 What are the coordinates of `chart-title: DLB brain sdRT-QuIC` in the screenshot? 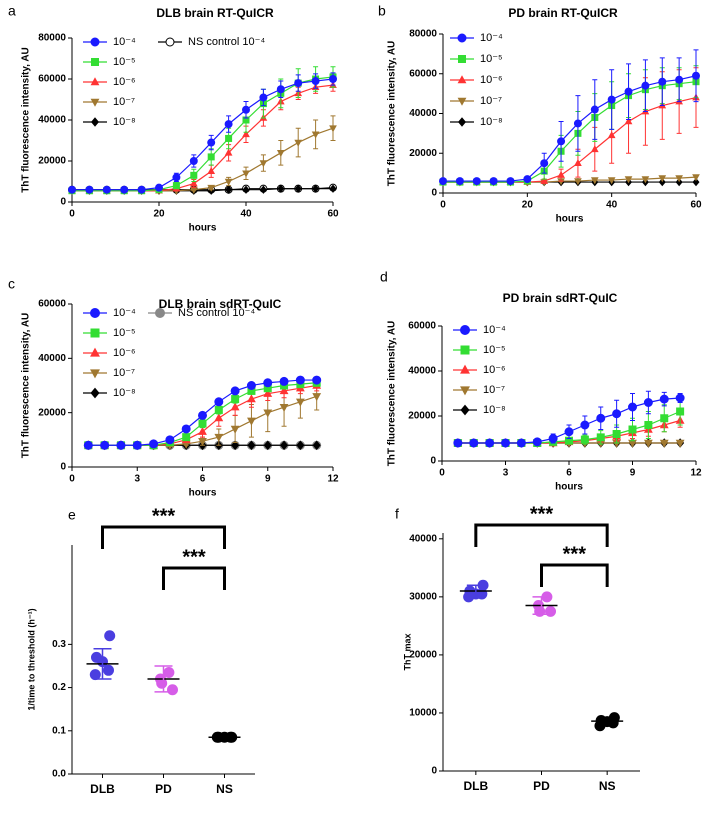 It's located at (220, 304).